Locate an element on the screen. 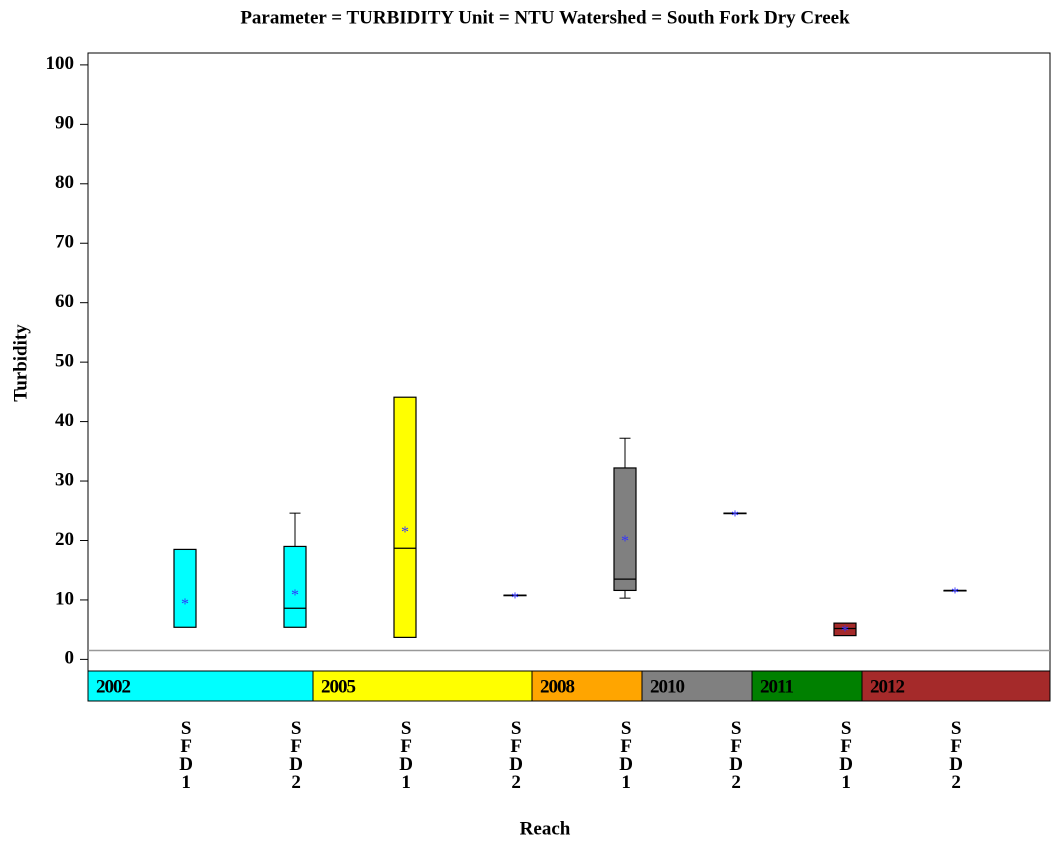 The image size is (1051, 844). y-tick-label: 100 is located at coordinates (60, 63).